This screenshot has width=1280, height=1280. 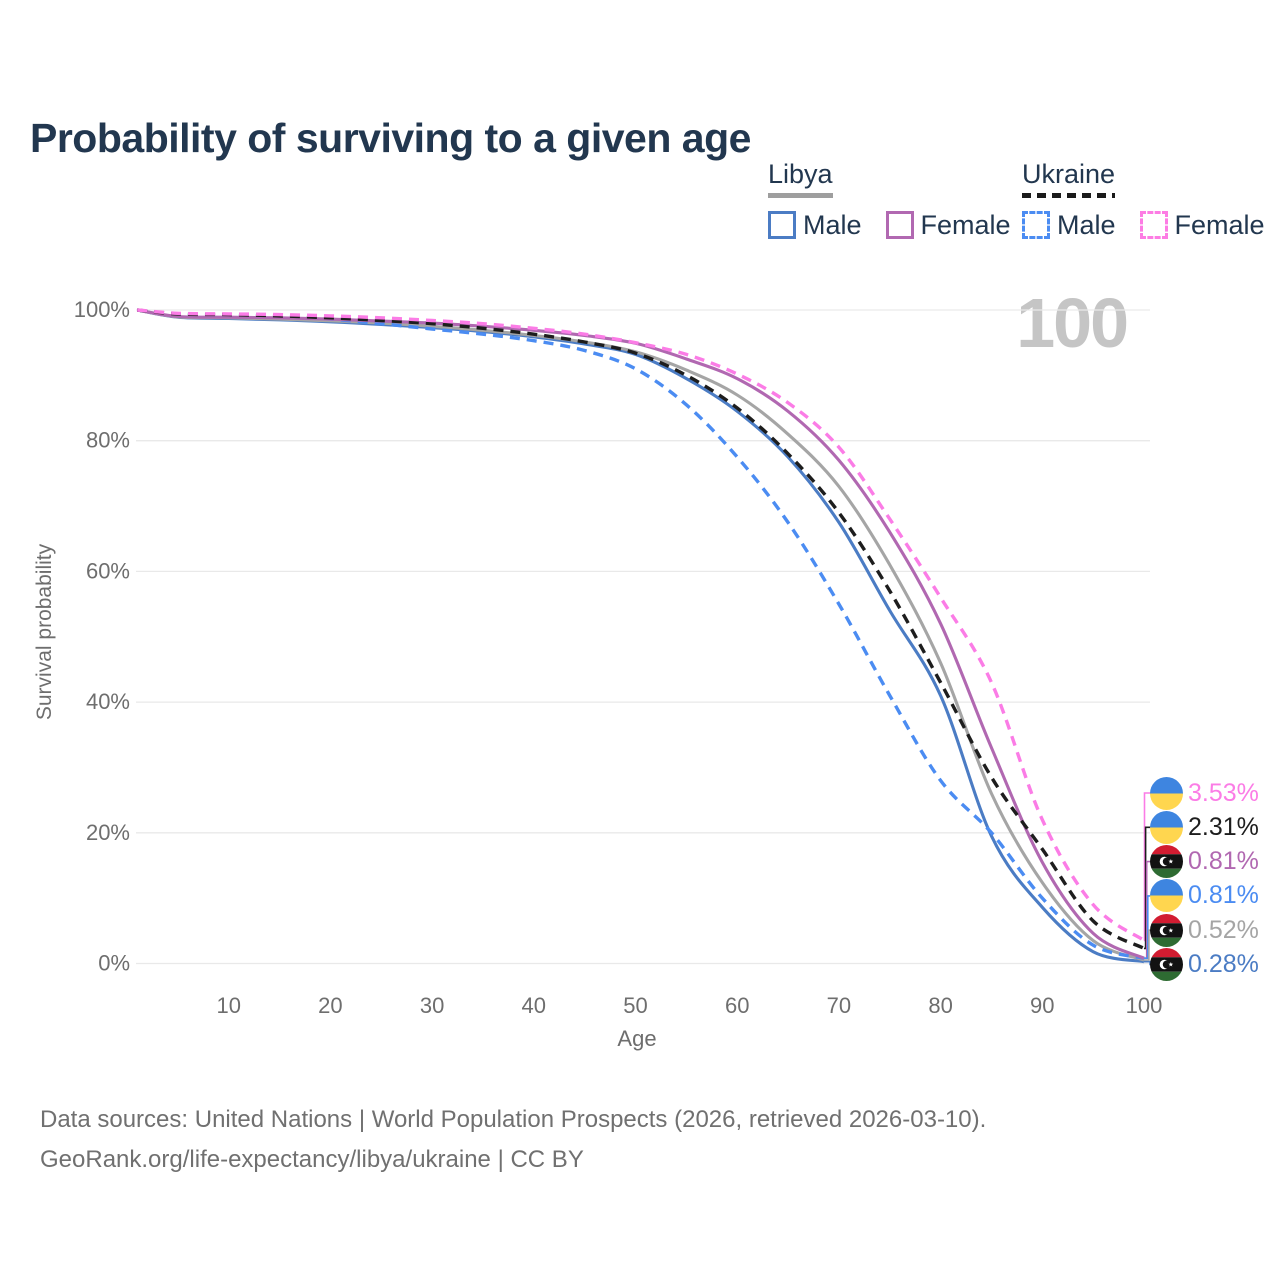 I want to click on legend-item-ukraine-male: Male, so click(x=1069, y=225).